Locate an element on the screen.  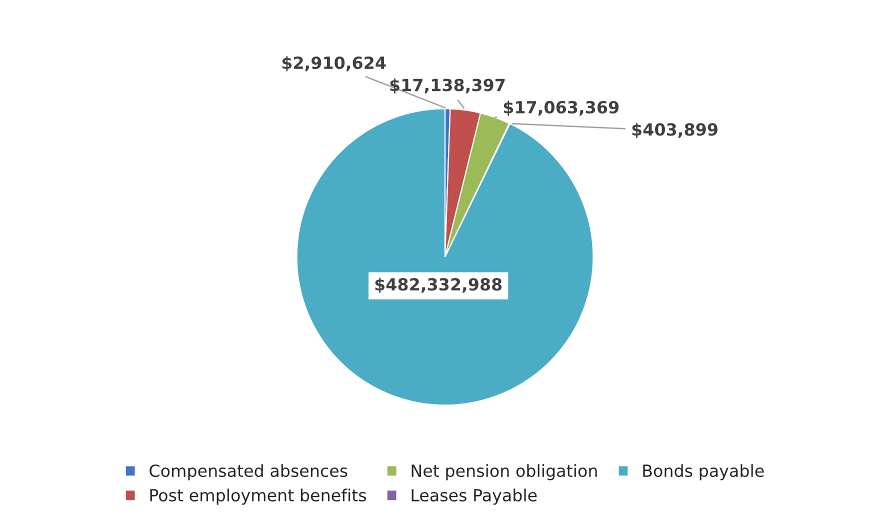
legend-label: Leases Payable is located at coordinates (474, 496).